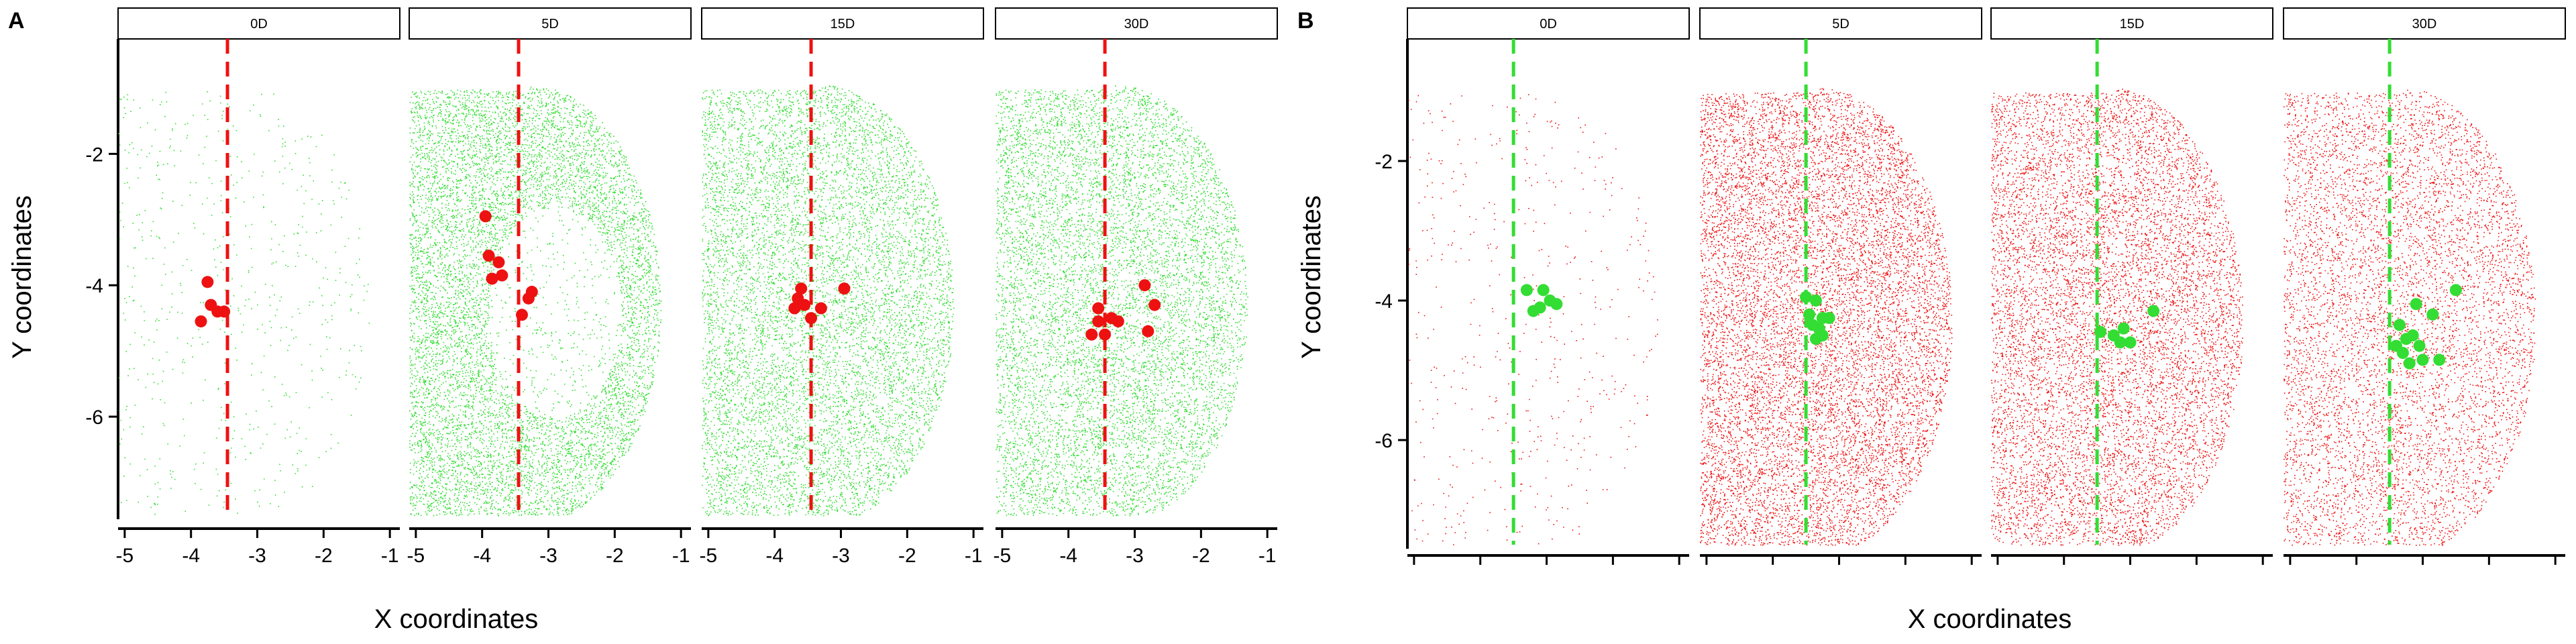 The width and height of the screenshot is (2576, 644). I want to click on facet-15d: 15D -5 -4 -3 -2 -1, so click(842, 287).